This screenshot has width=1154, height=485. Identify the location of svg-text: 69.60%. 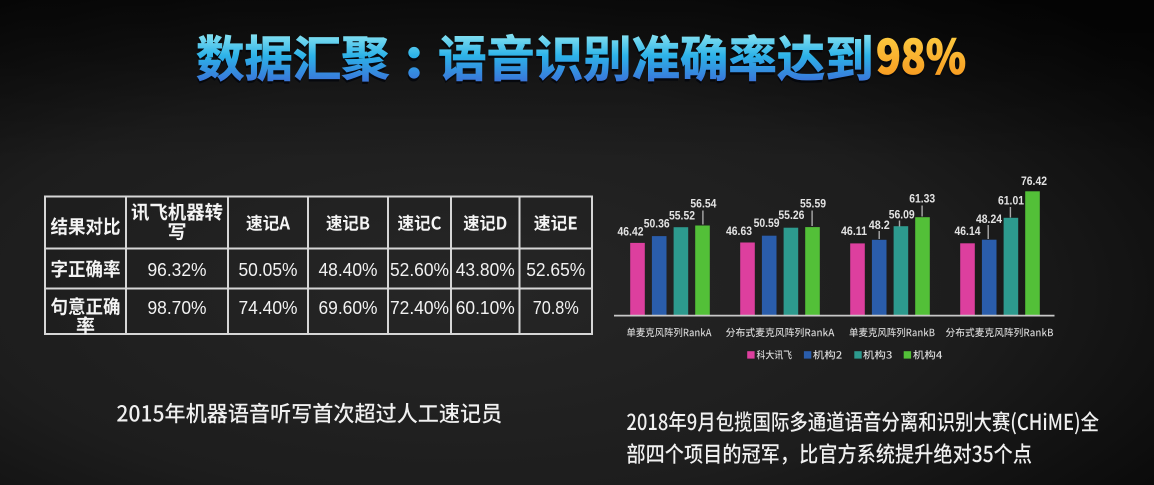
(348, 307).